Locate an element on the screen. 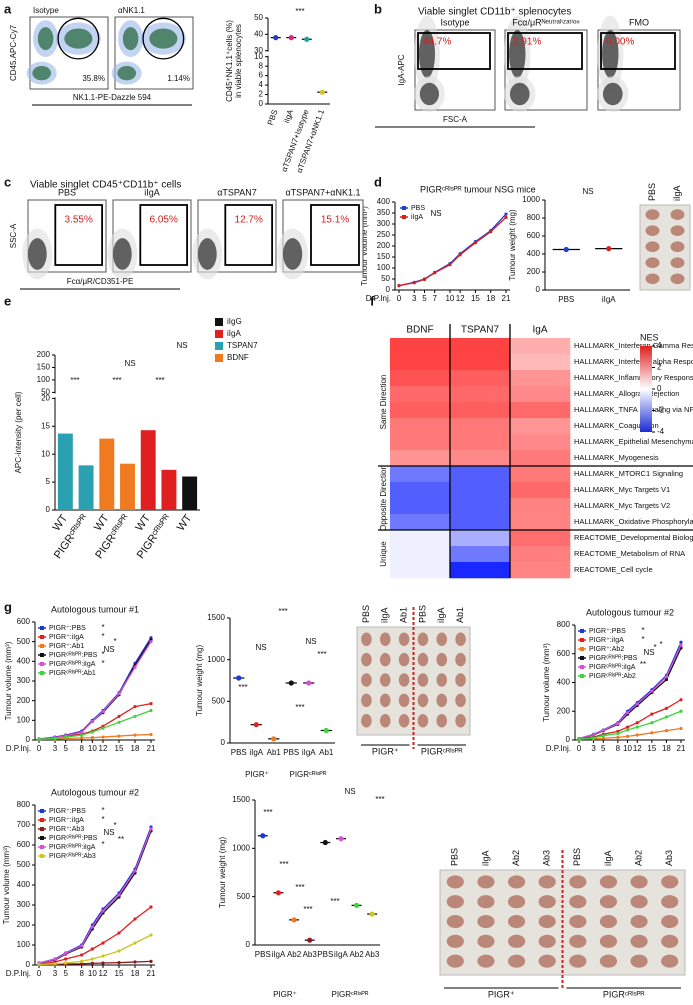  flow-plot: 12.7% αTSPAN7 is located at coordinates (234, 233).